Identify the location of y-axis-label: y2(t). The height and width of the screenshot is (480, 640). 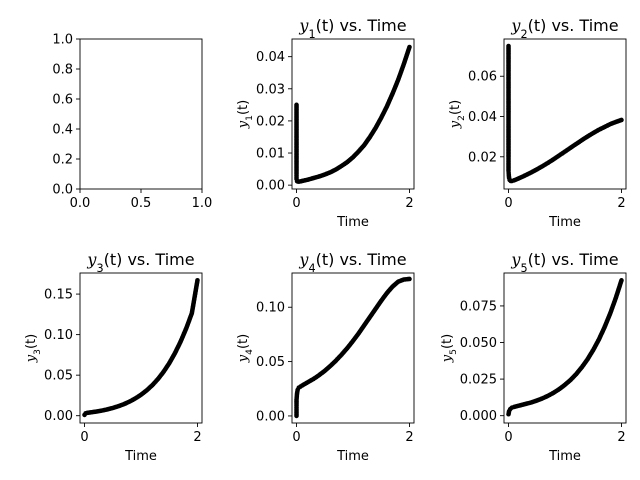
(457, 114).